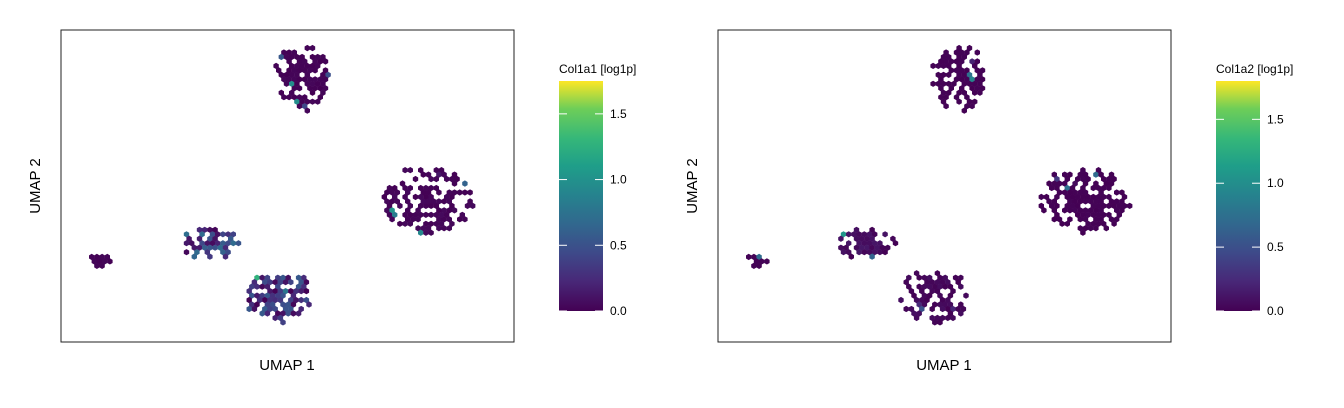  What do you see at coordinates (35, 186) in the screenshot?
I see `y-axis-label-1: UMAP 2` at bounding box center [35, 186].